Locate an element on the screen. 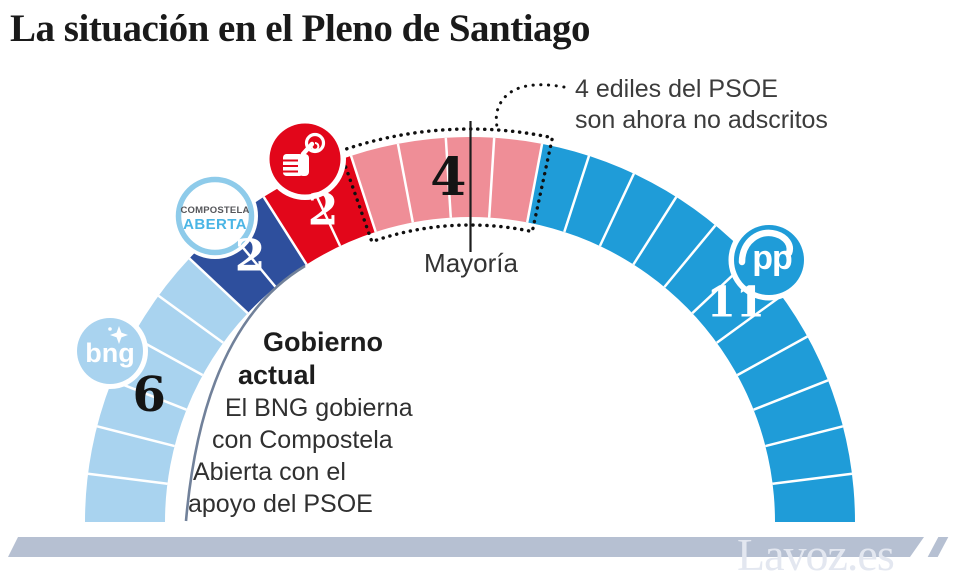 The height and width of the screenshot is (571, 960). bng-logo-text: bng is located at coordinates (109, 353).